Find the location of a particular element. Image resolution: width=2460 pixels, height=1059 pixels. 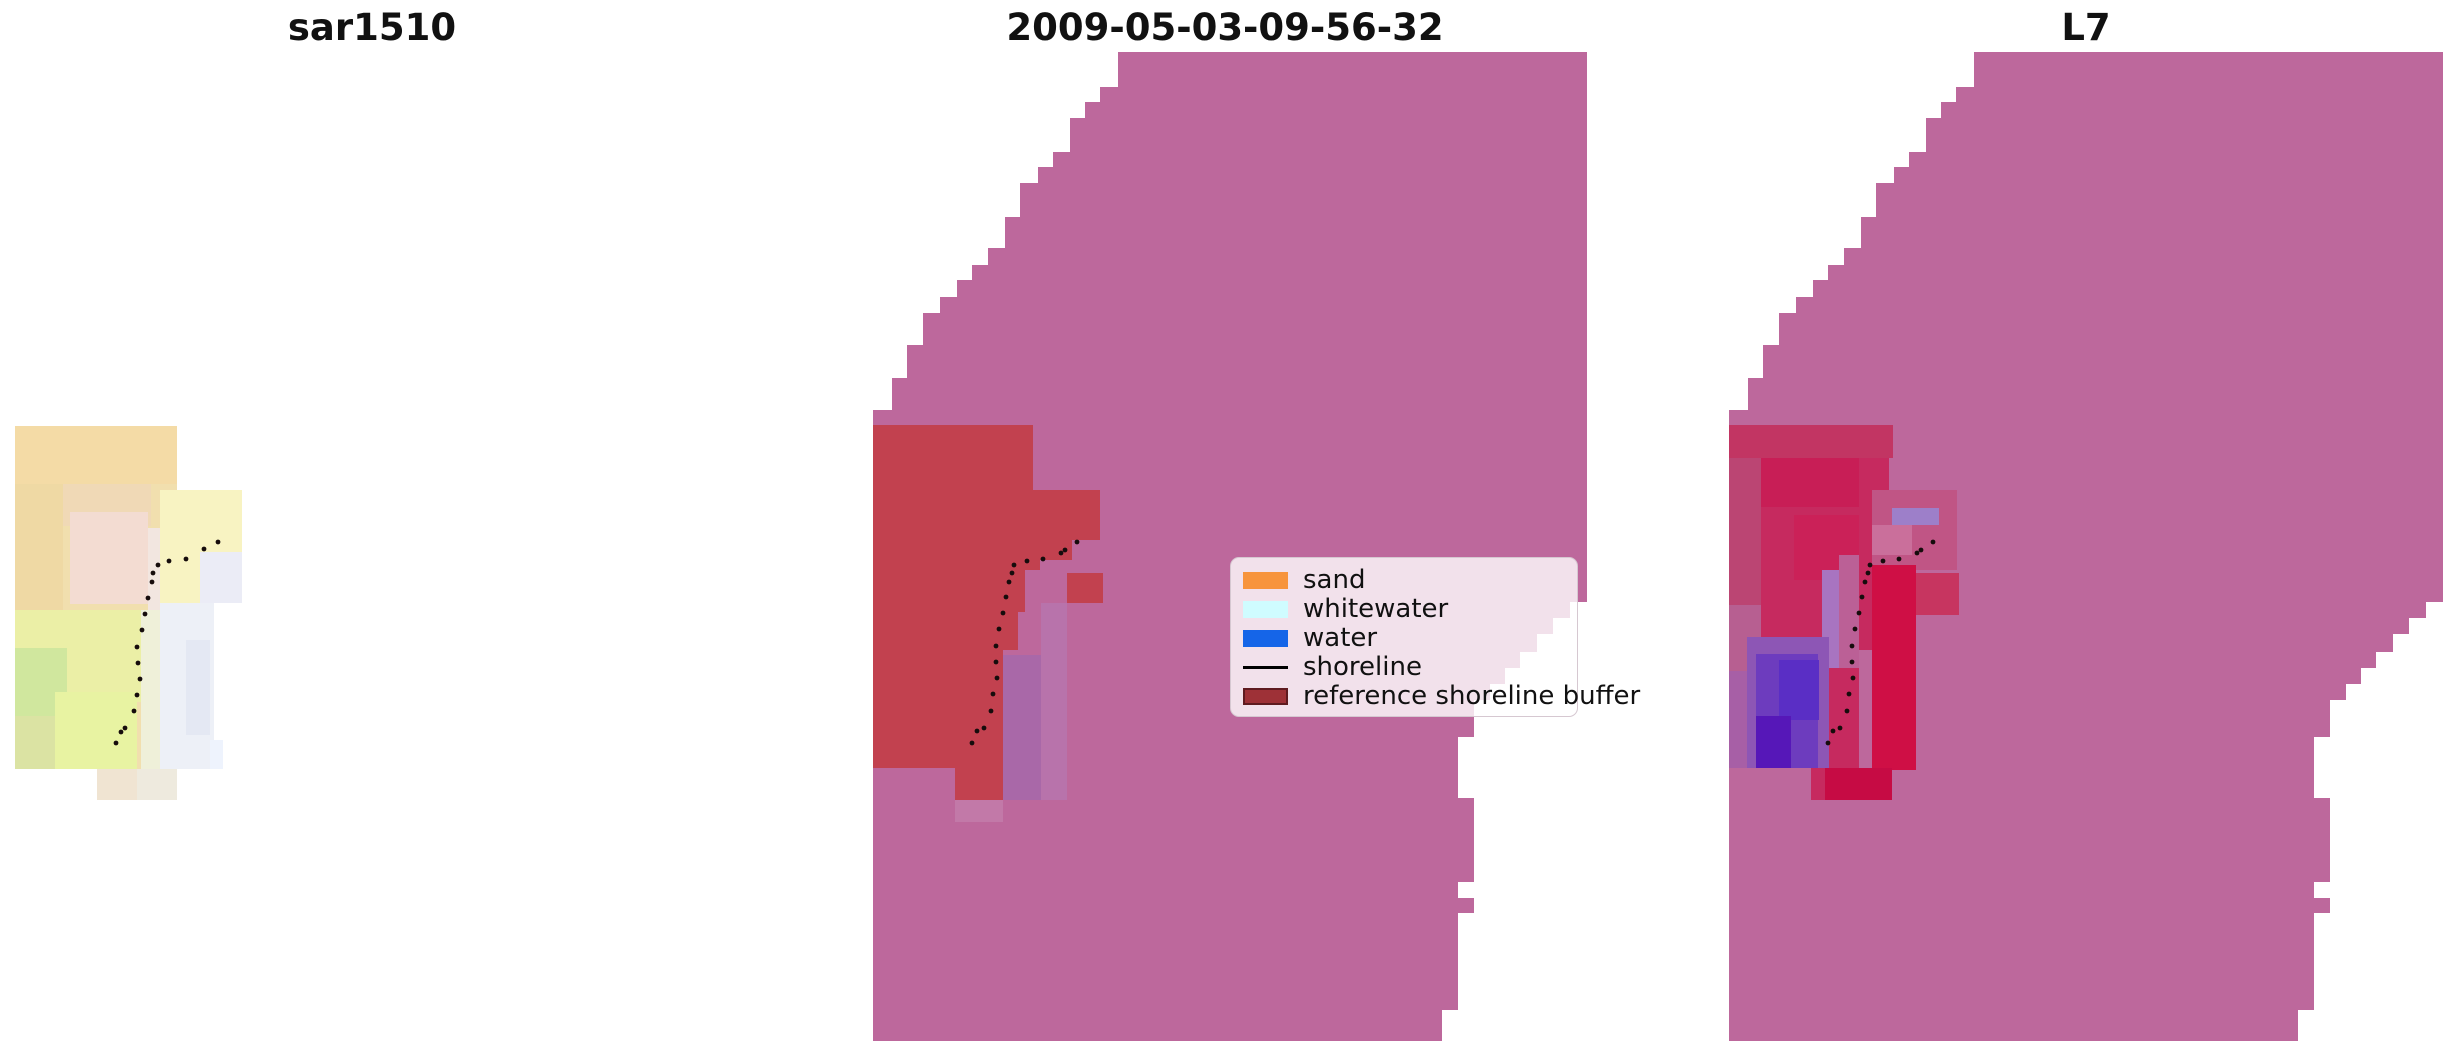

legend-label: shoreline is located at coordinates (1362, 667).